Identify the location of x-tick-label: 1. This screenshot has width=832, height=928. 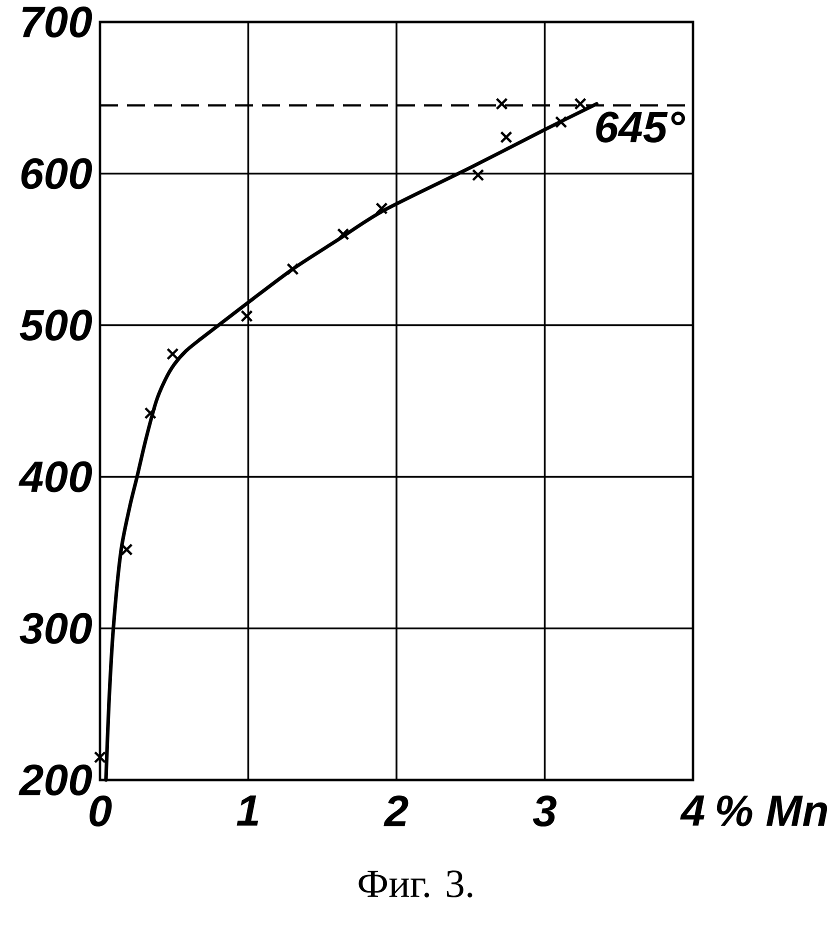
(247, 811).